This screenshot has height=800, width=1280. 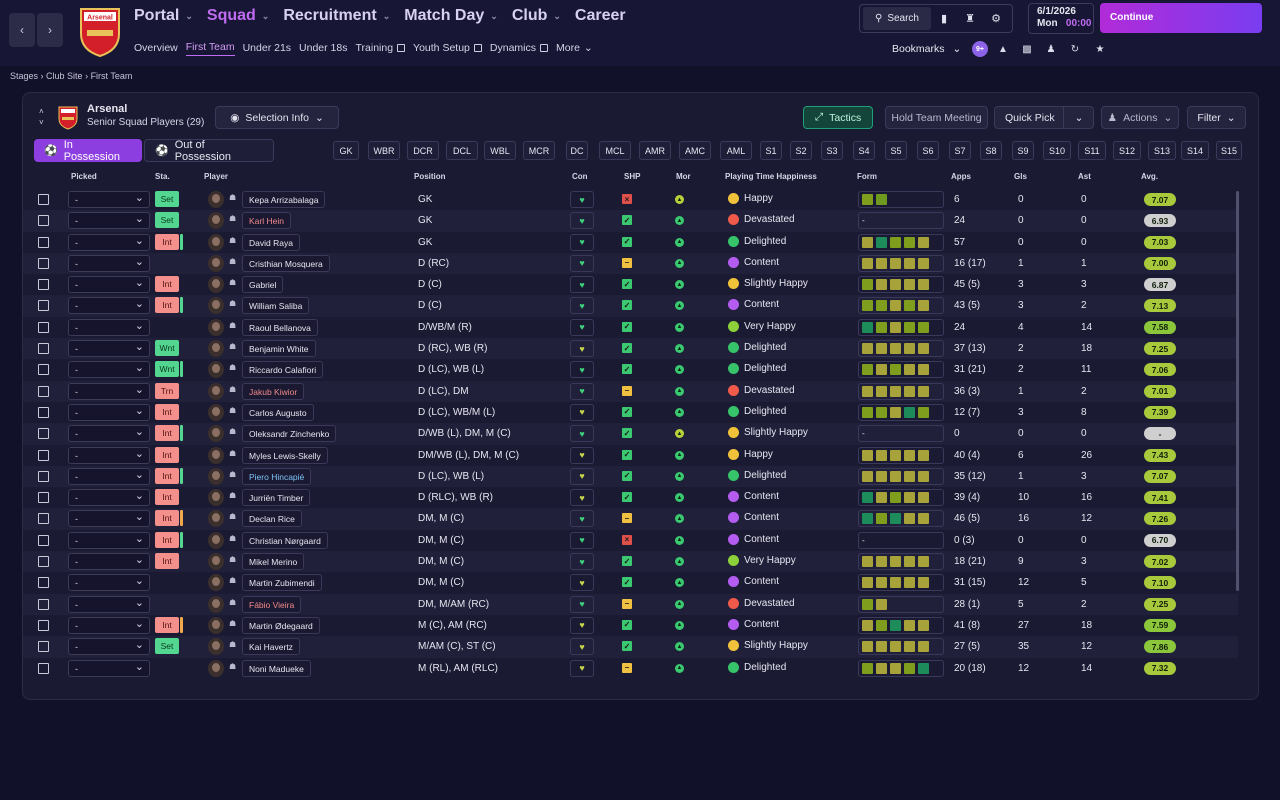 I want to click on position-pill-dcr: DCR, so click(x=423, y=150).